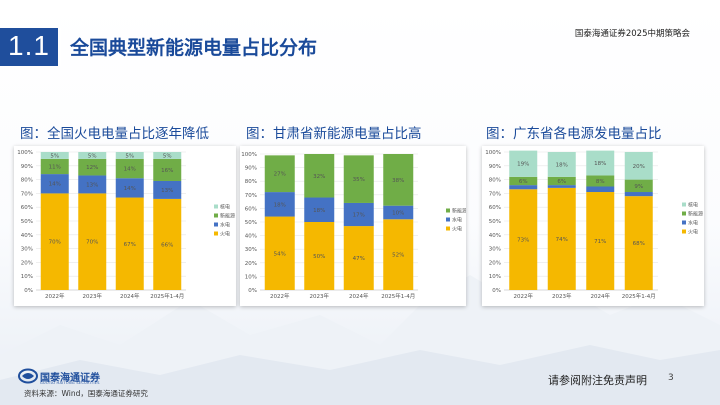  I want to click on data-label: 67%, so click(130, 245).